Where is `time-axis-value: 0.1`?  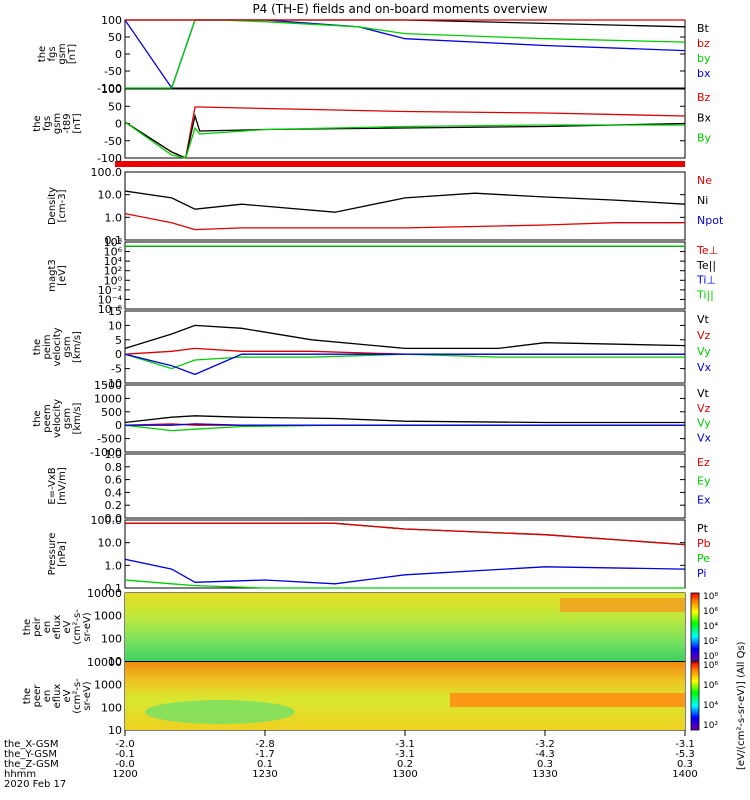 time-axis-value: 0.1 is located at coordinates (265, 764).